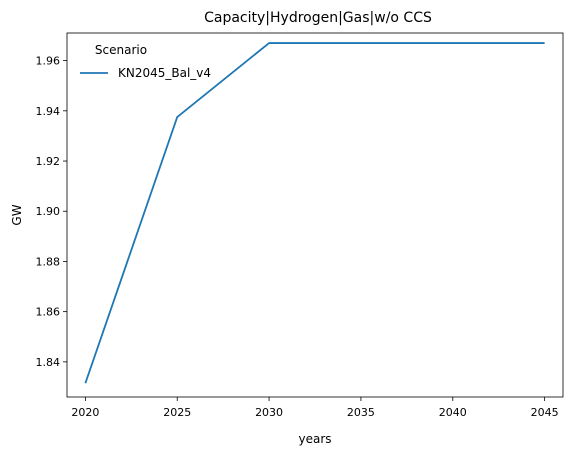 This screenshot has height=456, width=573. What do you see at coordinates (164, 73) in the screenshot?
I see `legend-entry-label: KN2045_Bal_v4` at bounding box center [164, 73].